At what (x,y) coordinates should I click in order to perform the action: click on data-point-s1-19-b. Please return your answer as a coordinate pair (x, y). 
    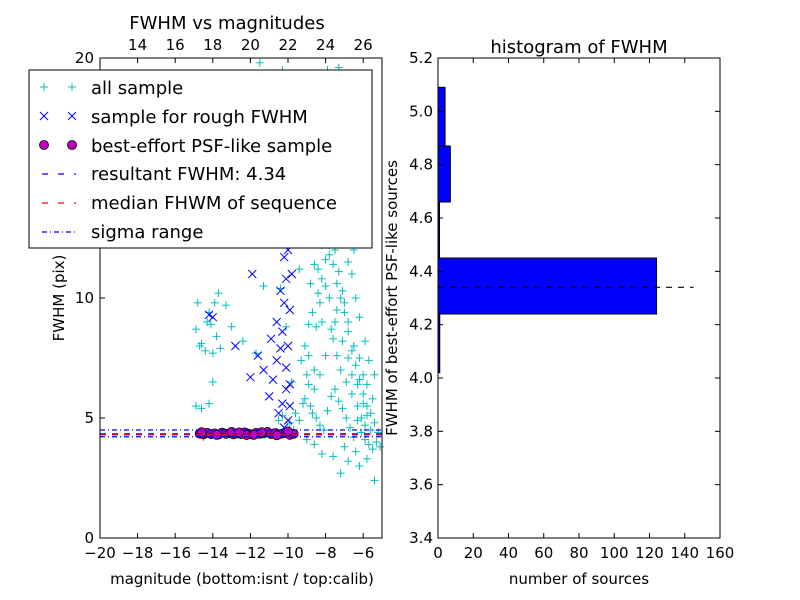
    Looking at the image, I should click on (286, 389).